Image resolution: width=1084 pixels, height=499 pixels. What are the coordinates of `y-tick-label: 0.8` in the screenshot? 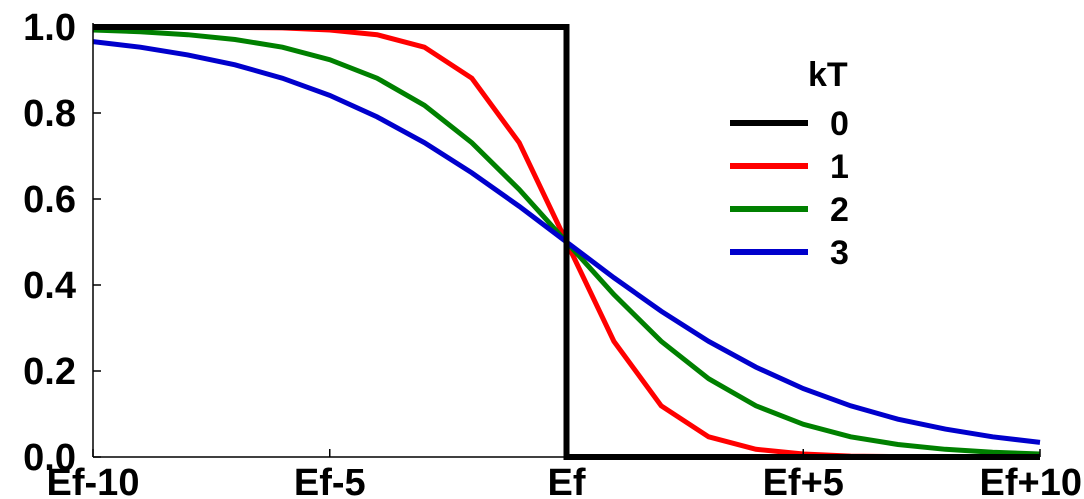 It's located at (49, 114).